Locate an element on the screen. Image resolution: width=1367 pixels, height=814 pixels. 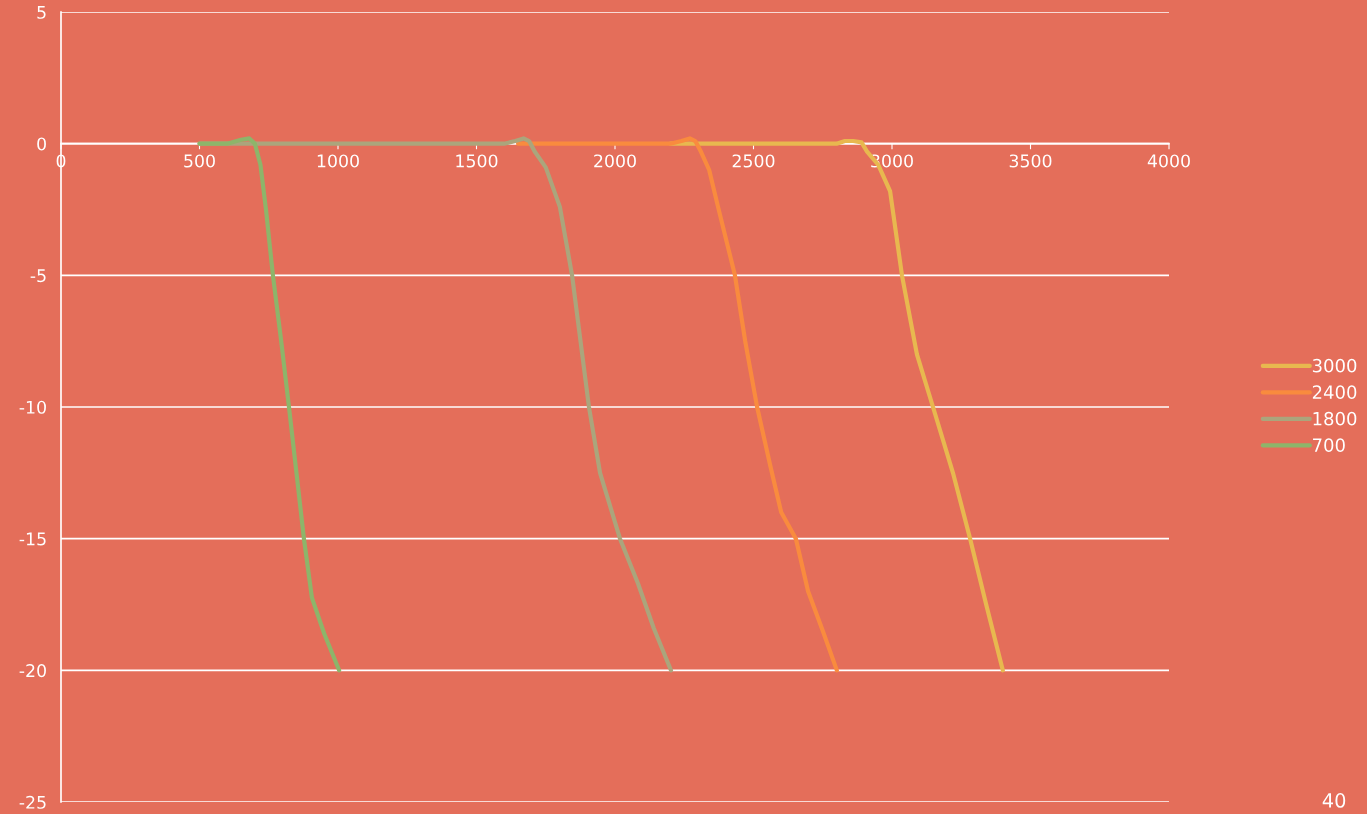
x-tick-label: 3500 is located at coordinates (1030, 161).